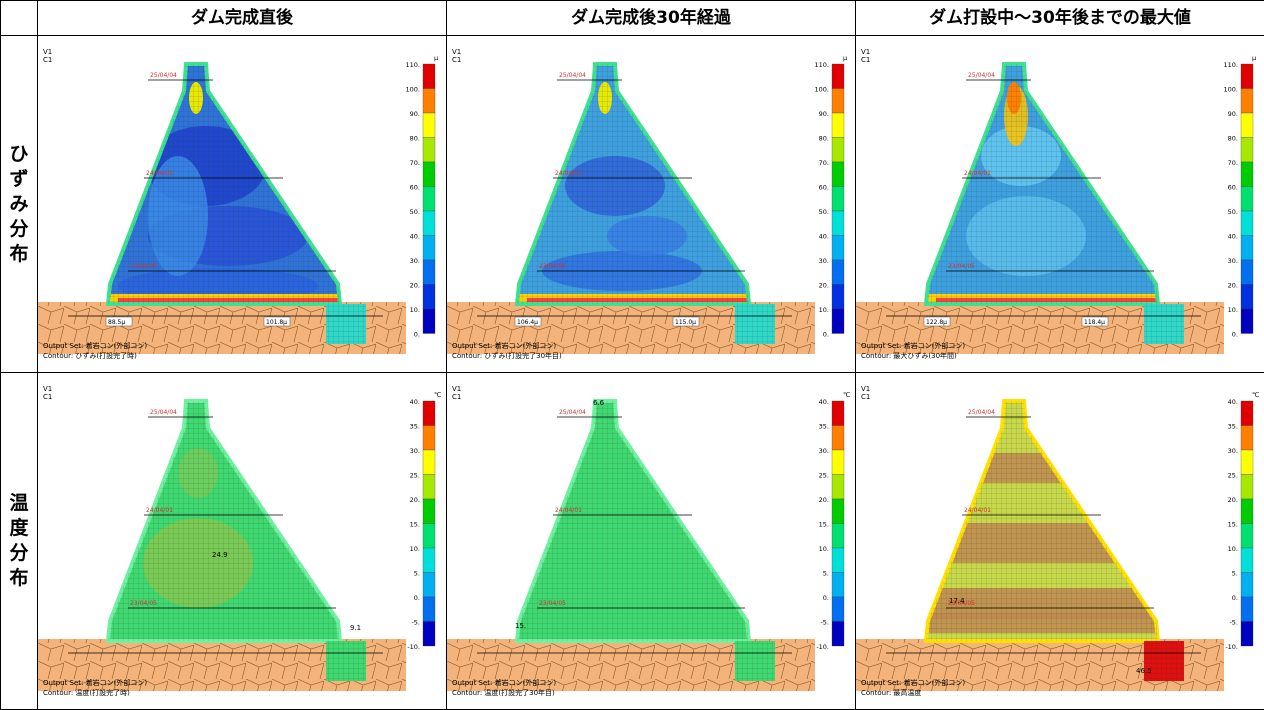  What do you see at coordinates (1094, 322) in the screenshot?
I see `value-label: 118.4μ` at bounding box center [1094, 322].